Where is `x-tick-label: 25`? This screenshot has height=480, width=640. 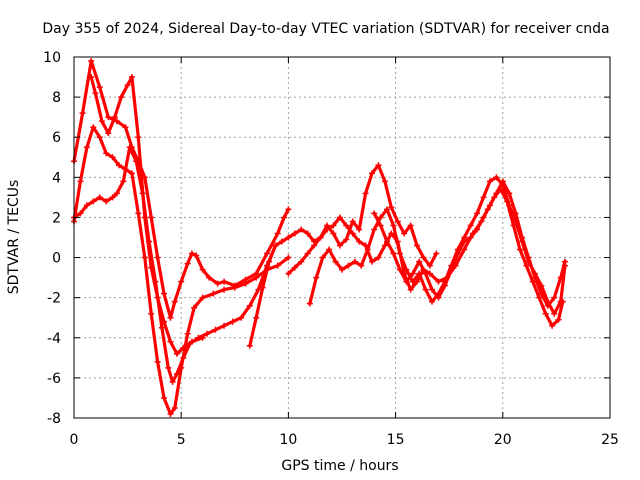 x-tick-label: 25 is located at coordinates (610, 440).